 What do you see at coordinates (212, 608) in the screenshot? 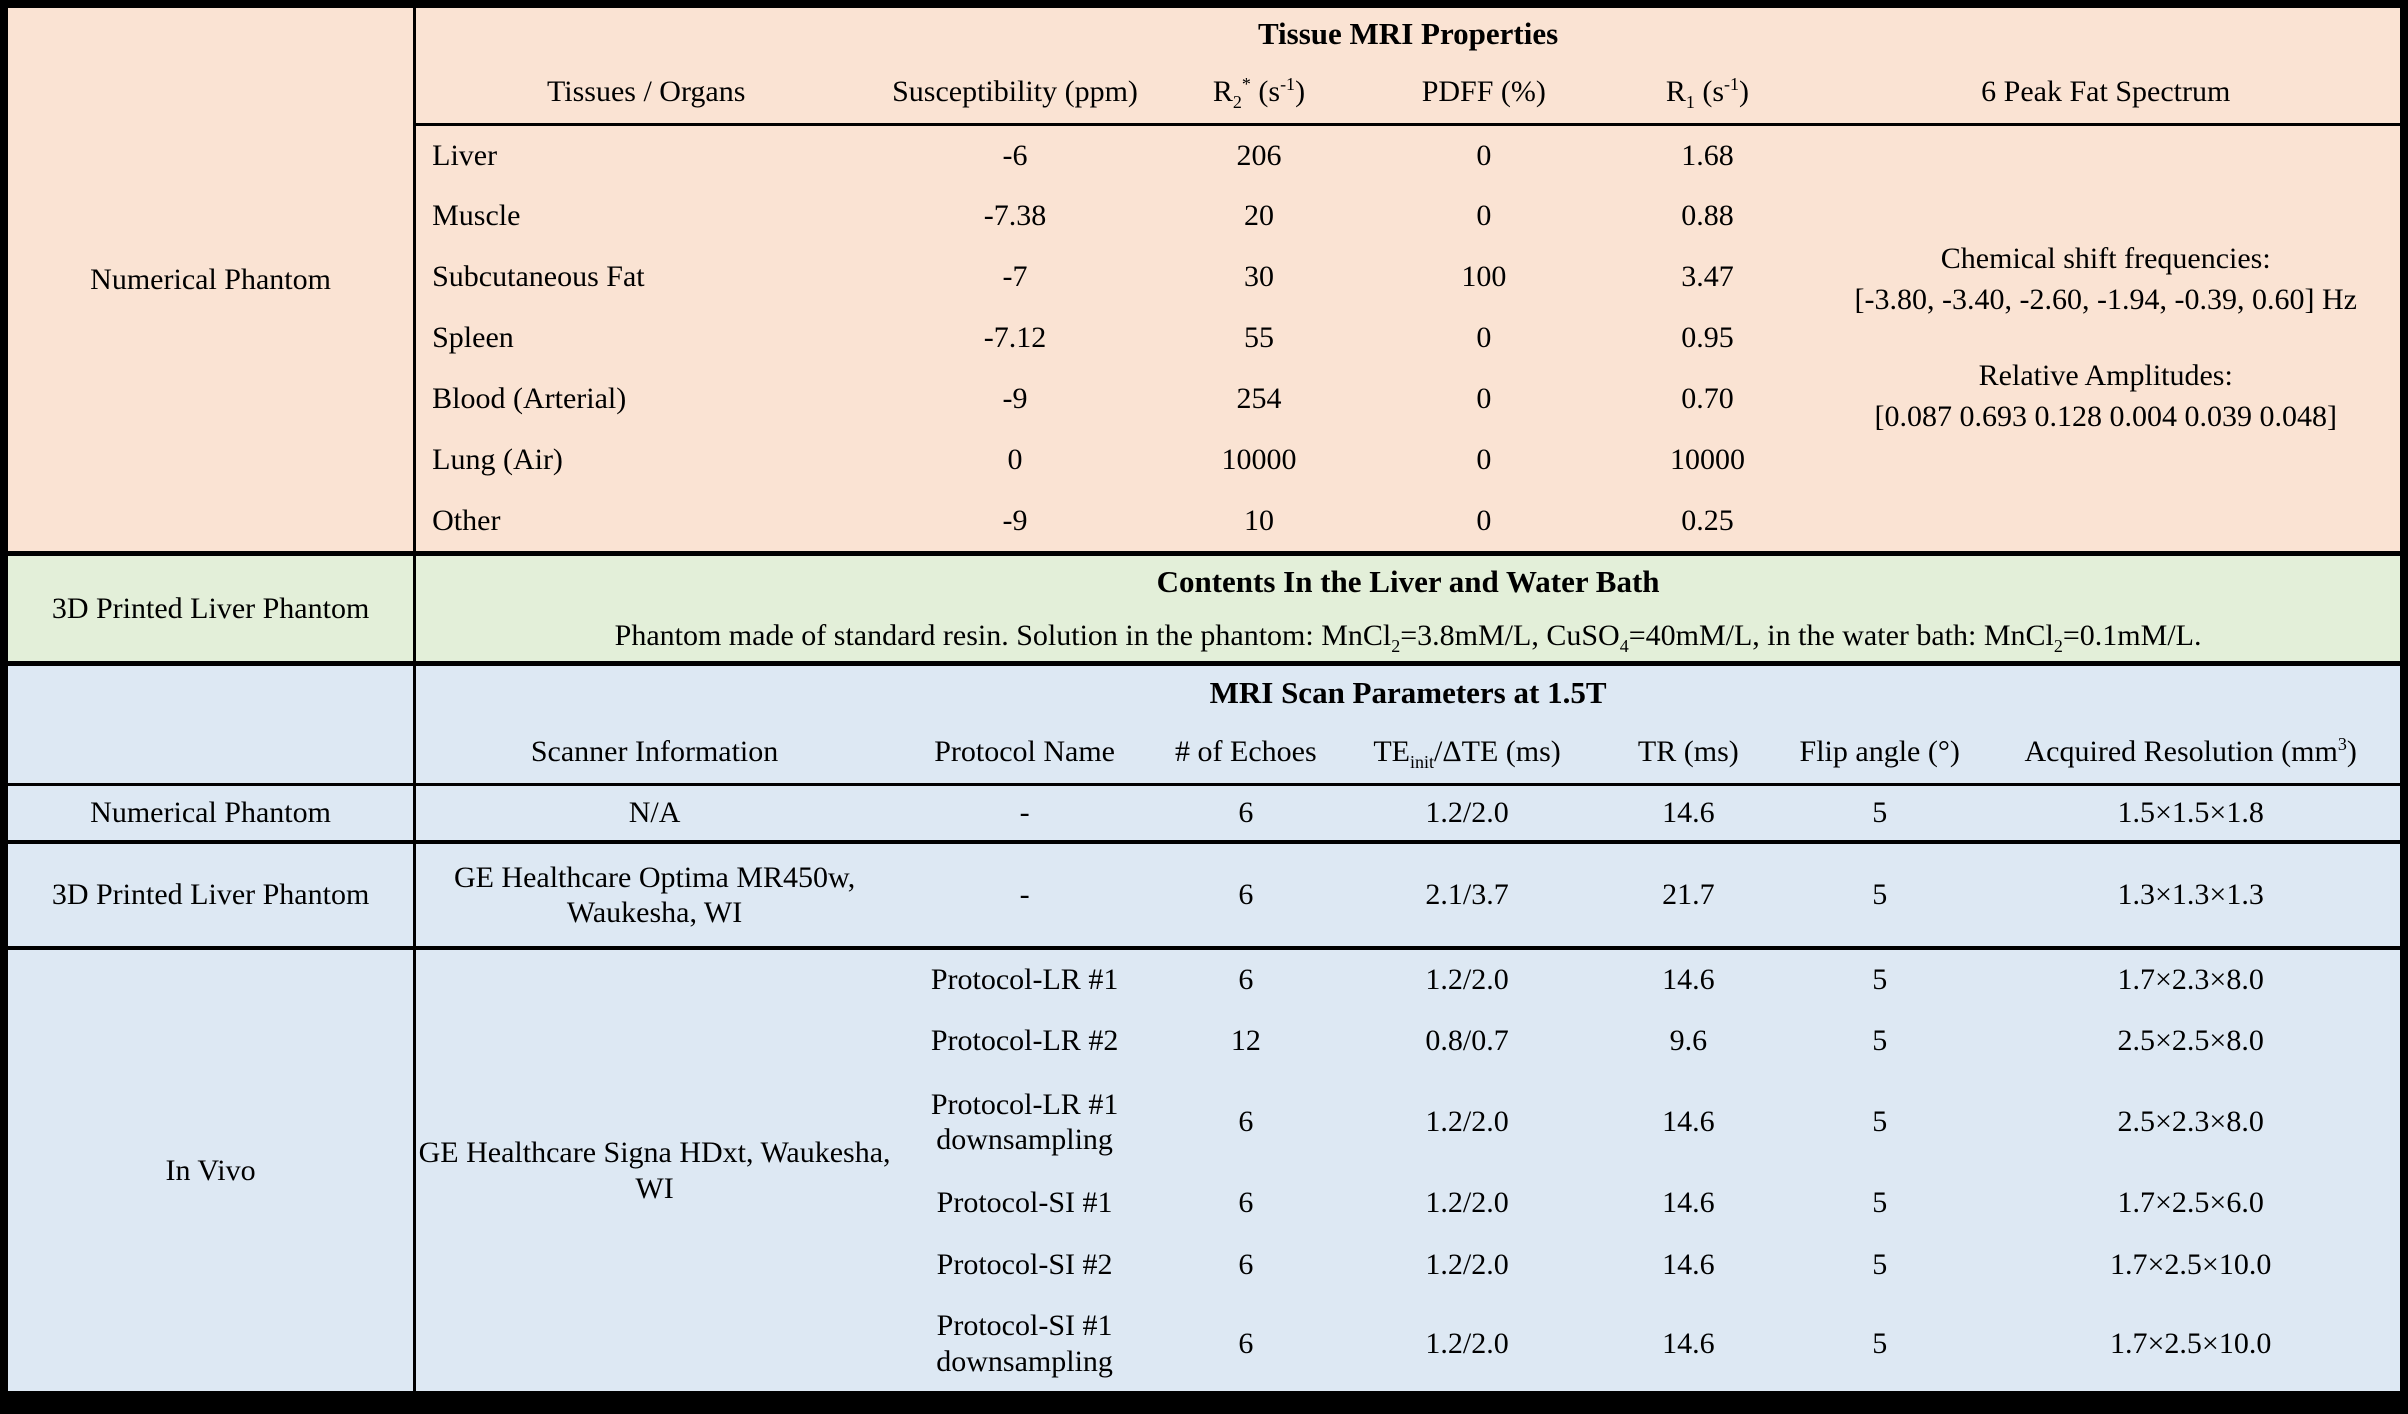
I see `row-label-3d-printed-liver-phantom: 3D Printed Liver Phantom` at bounding box center [212, 608].